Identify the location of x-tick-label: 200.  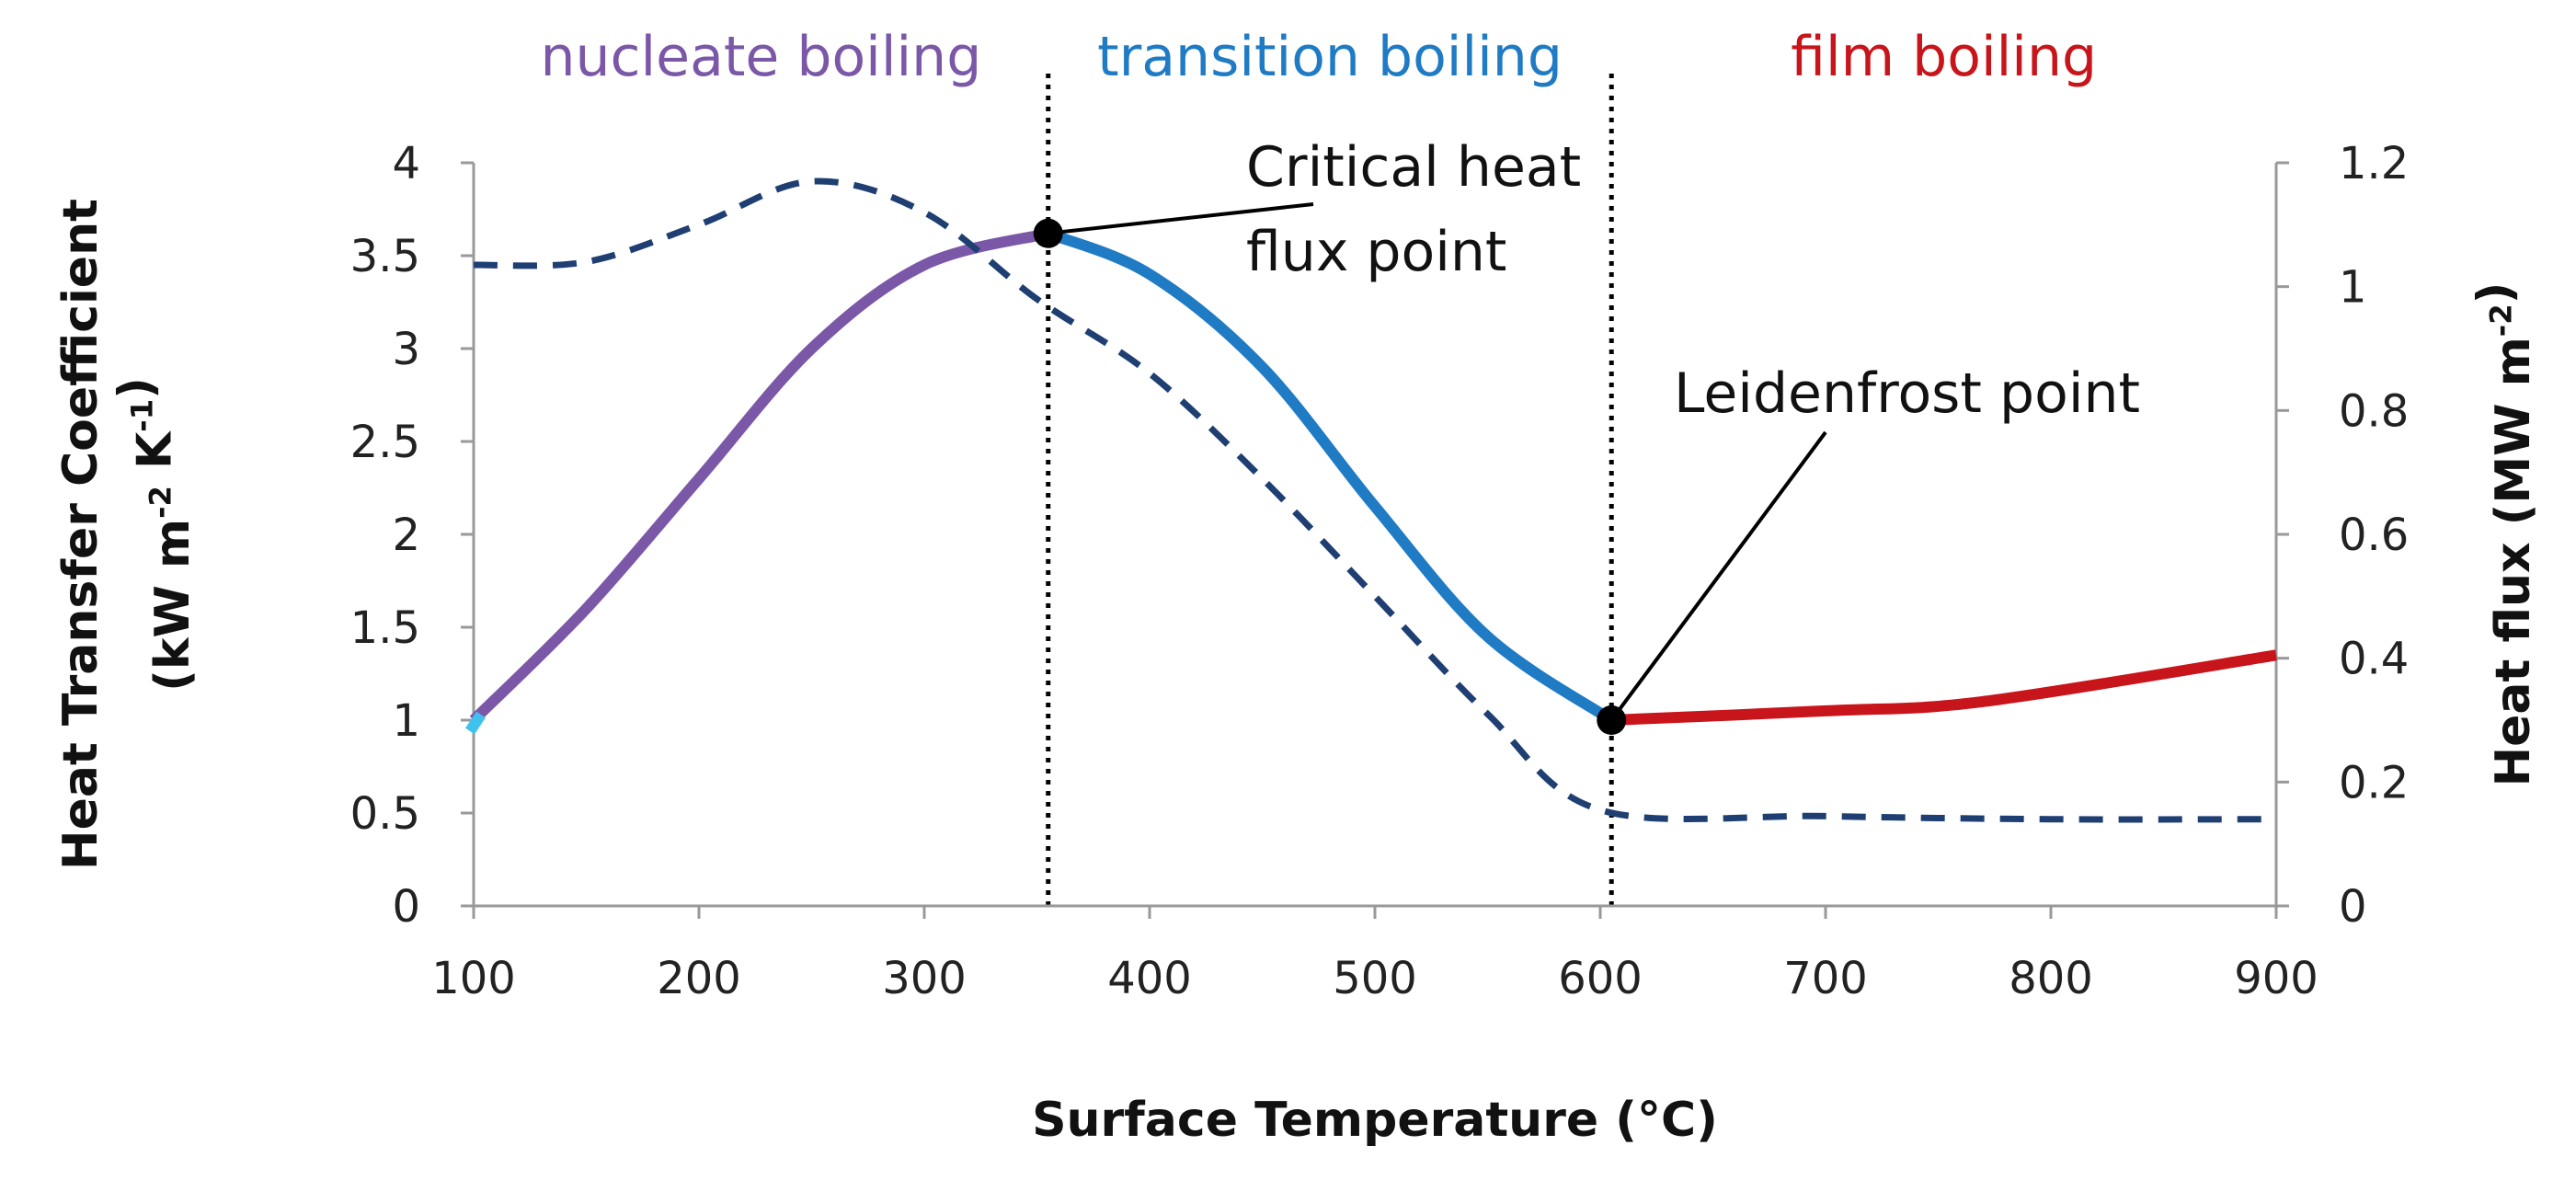
(699, 978).